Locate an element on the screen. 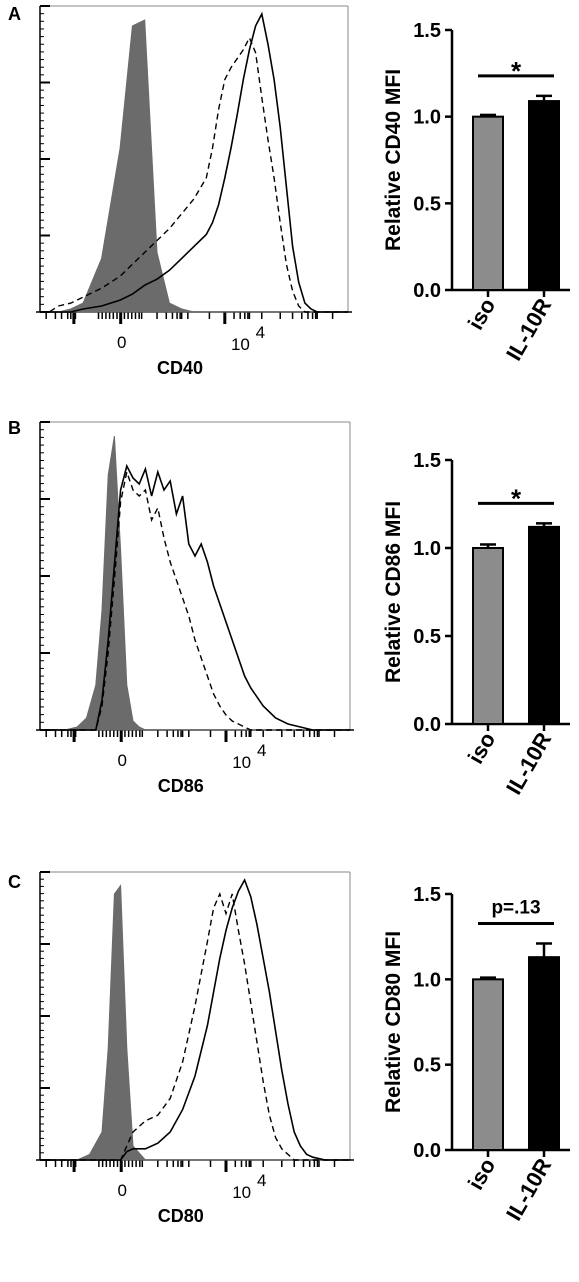 The image size is (579, 1282). panel-letter-A: A is located at coordinates (14, 14).